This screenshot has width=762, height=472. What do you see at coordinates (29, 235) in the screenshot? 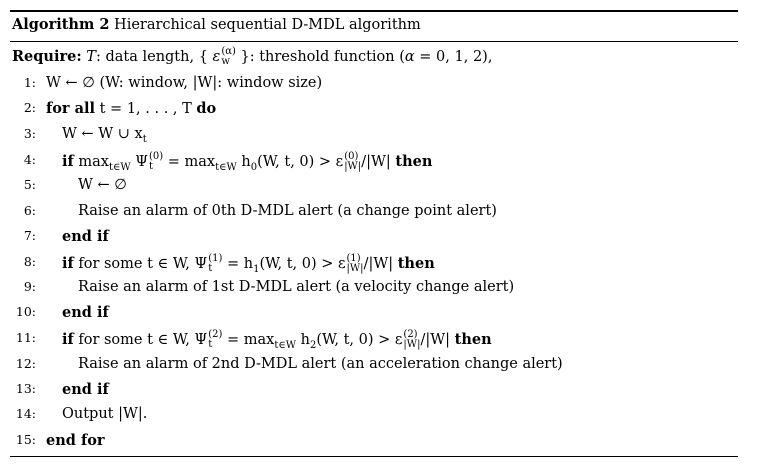
I see `line-number: 7:` at bounding box center [29, 235].